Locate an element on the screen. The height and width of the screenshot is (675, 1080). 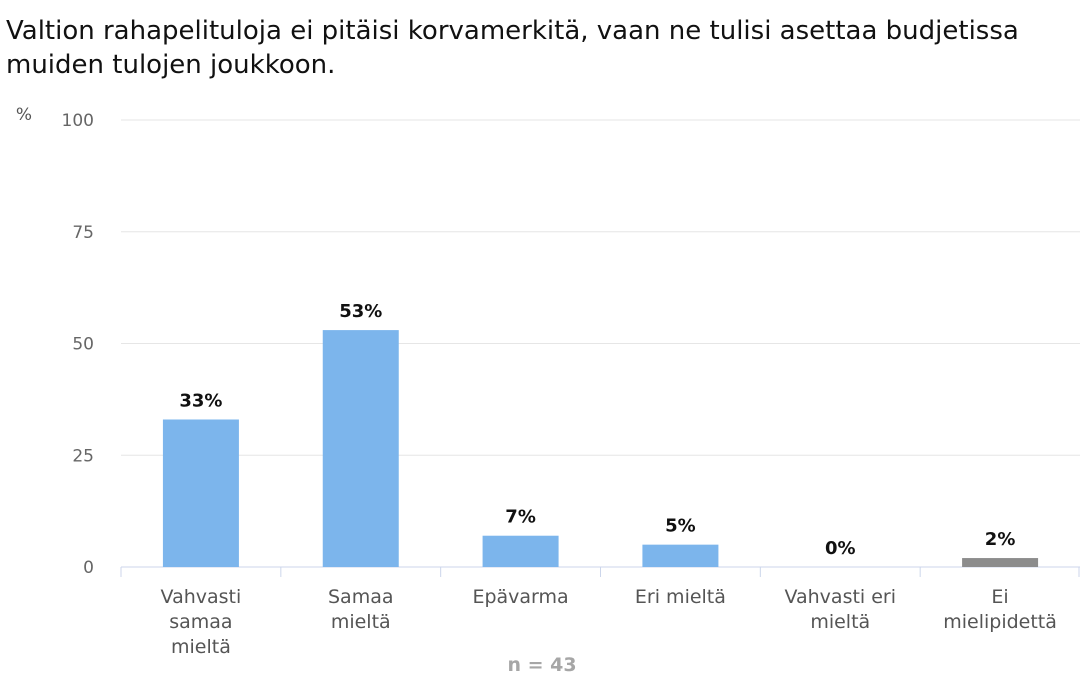
y-tick-label: 50 is located at coordinates (83, 345).